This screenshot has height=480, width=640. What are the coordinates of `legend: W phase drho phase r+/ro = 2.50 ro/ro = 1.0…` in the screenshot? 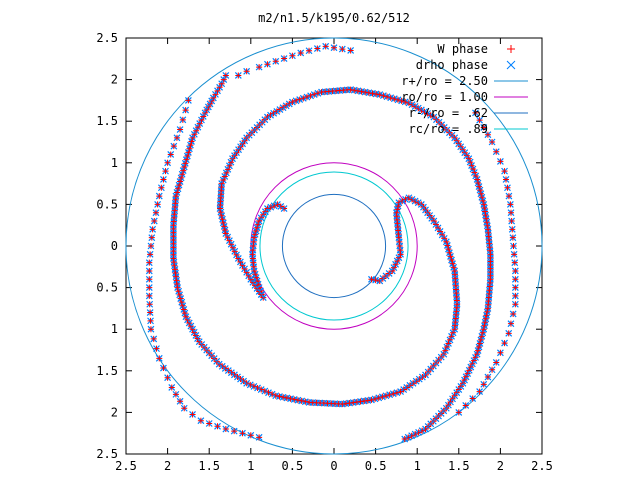 It's located at (464, 89).